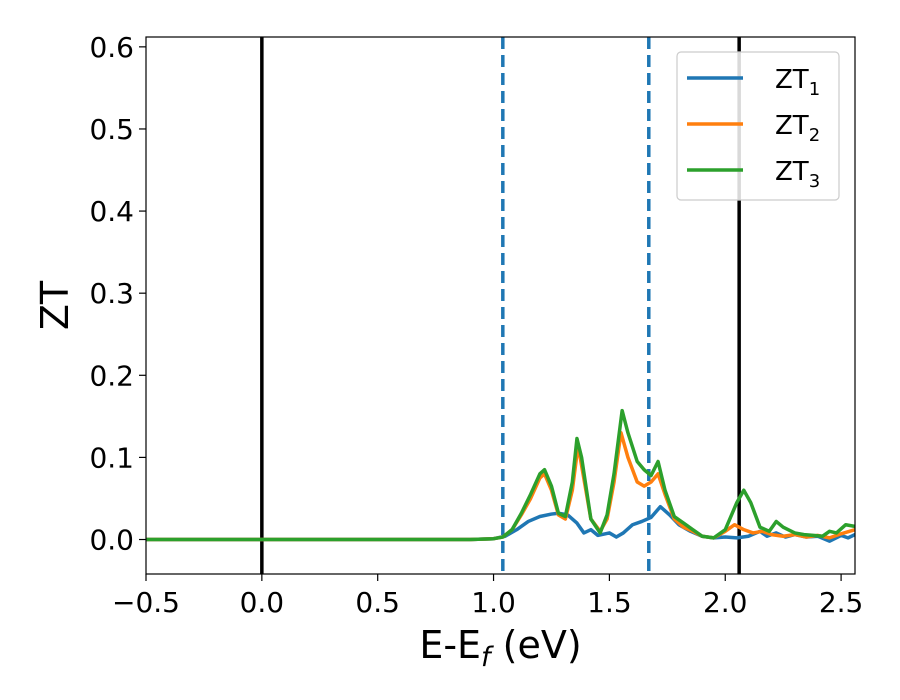 Image resolution: width=900 pixels, height=700 pixels. Describe the element at coordinates (111, 375) in the screenshot. I see `y-tick-label: 0.2` at that location.